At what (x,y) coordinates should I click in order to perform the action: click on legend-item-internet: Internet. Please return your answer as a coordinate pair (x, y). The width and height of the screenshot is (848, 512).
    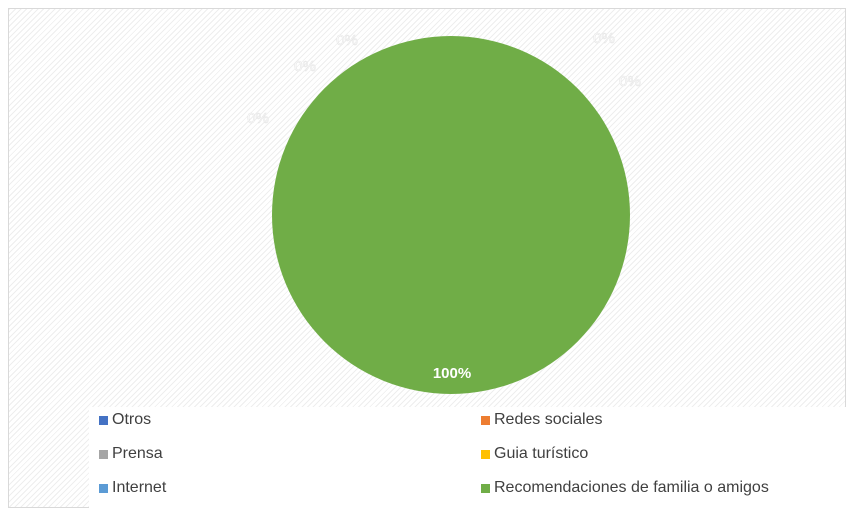
    Looking at the image, I should click on (132, 488).